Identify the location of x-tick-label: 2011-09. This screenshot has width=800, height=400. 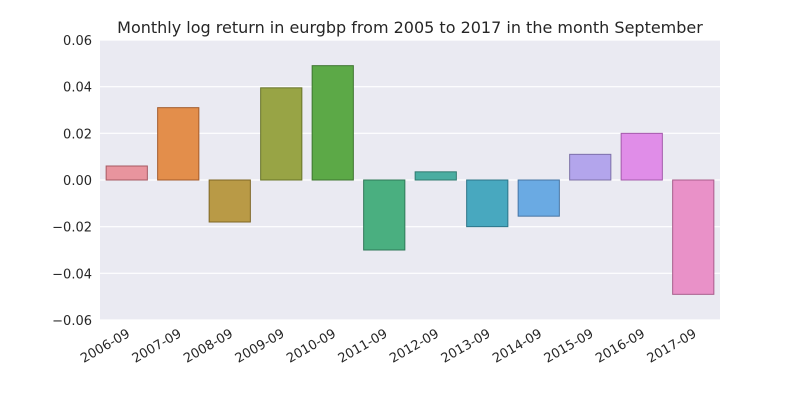
(363, 346).